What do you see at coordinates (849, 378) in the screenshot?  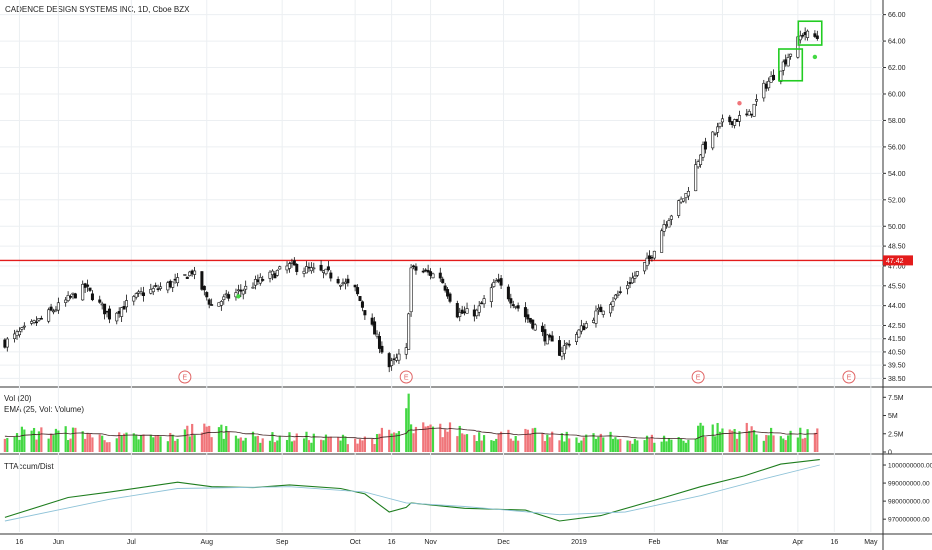 I see `earnings-marker-label: E` at bounding box center [849, 378].